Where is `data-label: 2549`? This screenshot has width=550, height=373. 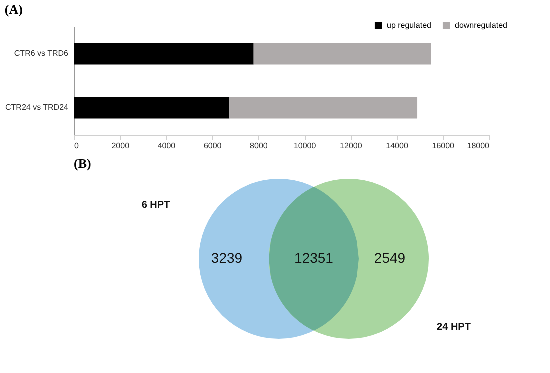 data-label: 2549 is located at coordinates (390, 258).